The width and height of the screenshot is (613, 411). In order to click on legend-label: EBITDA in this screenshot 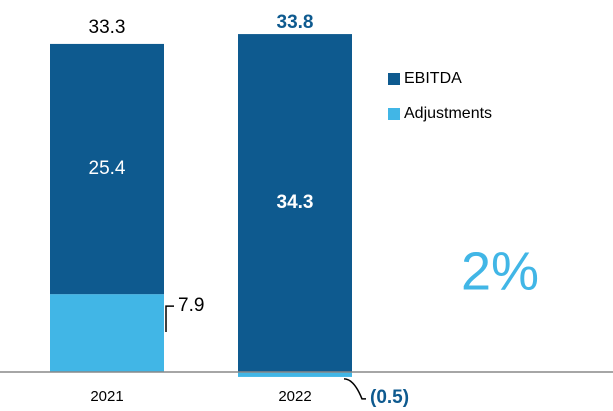, I will do `click(433, 78)`.